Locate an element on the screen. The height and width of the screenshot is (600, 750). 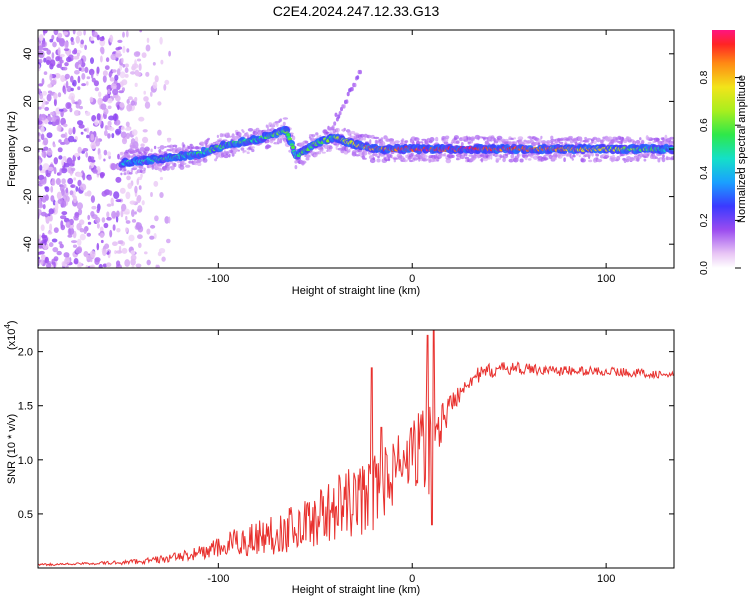
colorbar-gradient is located at coordinates (723, 149).